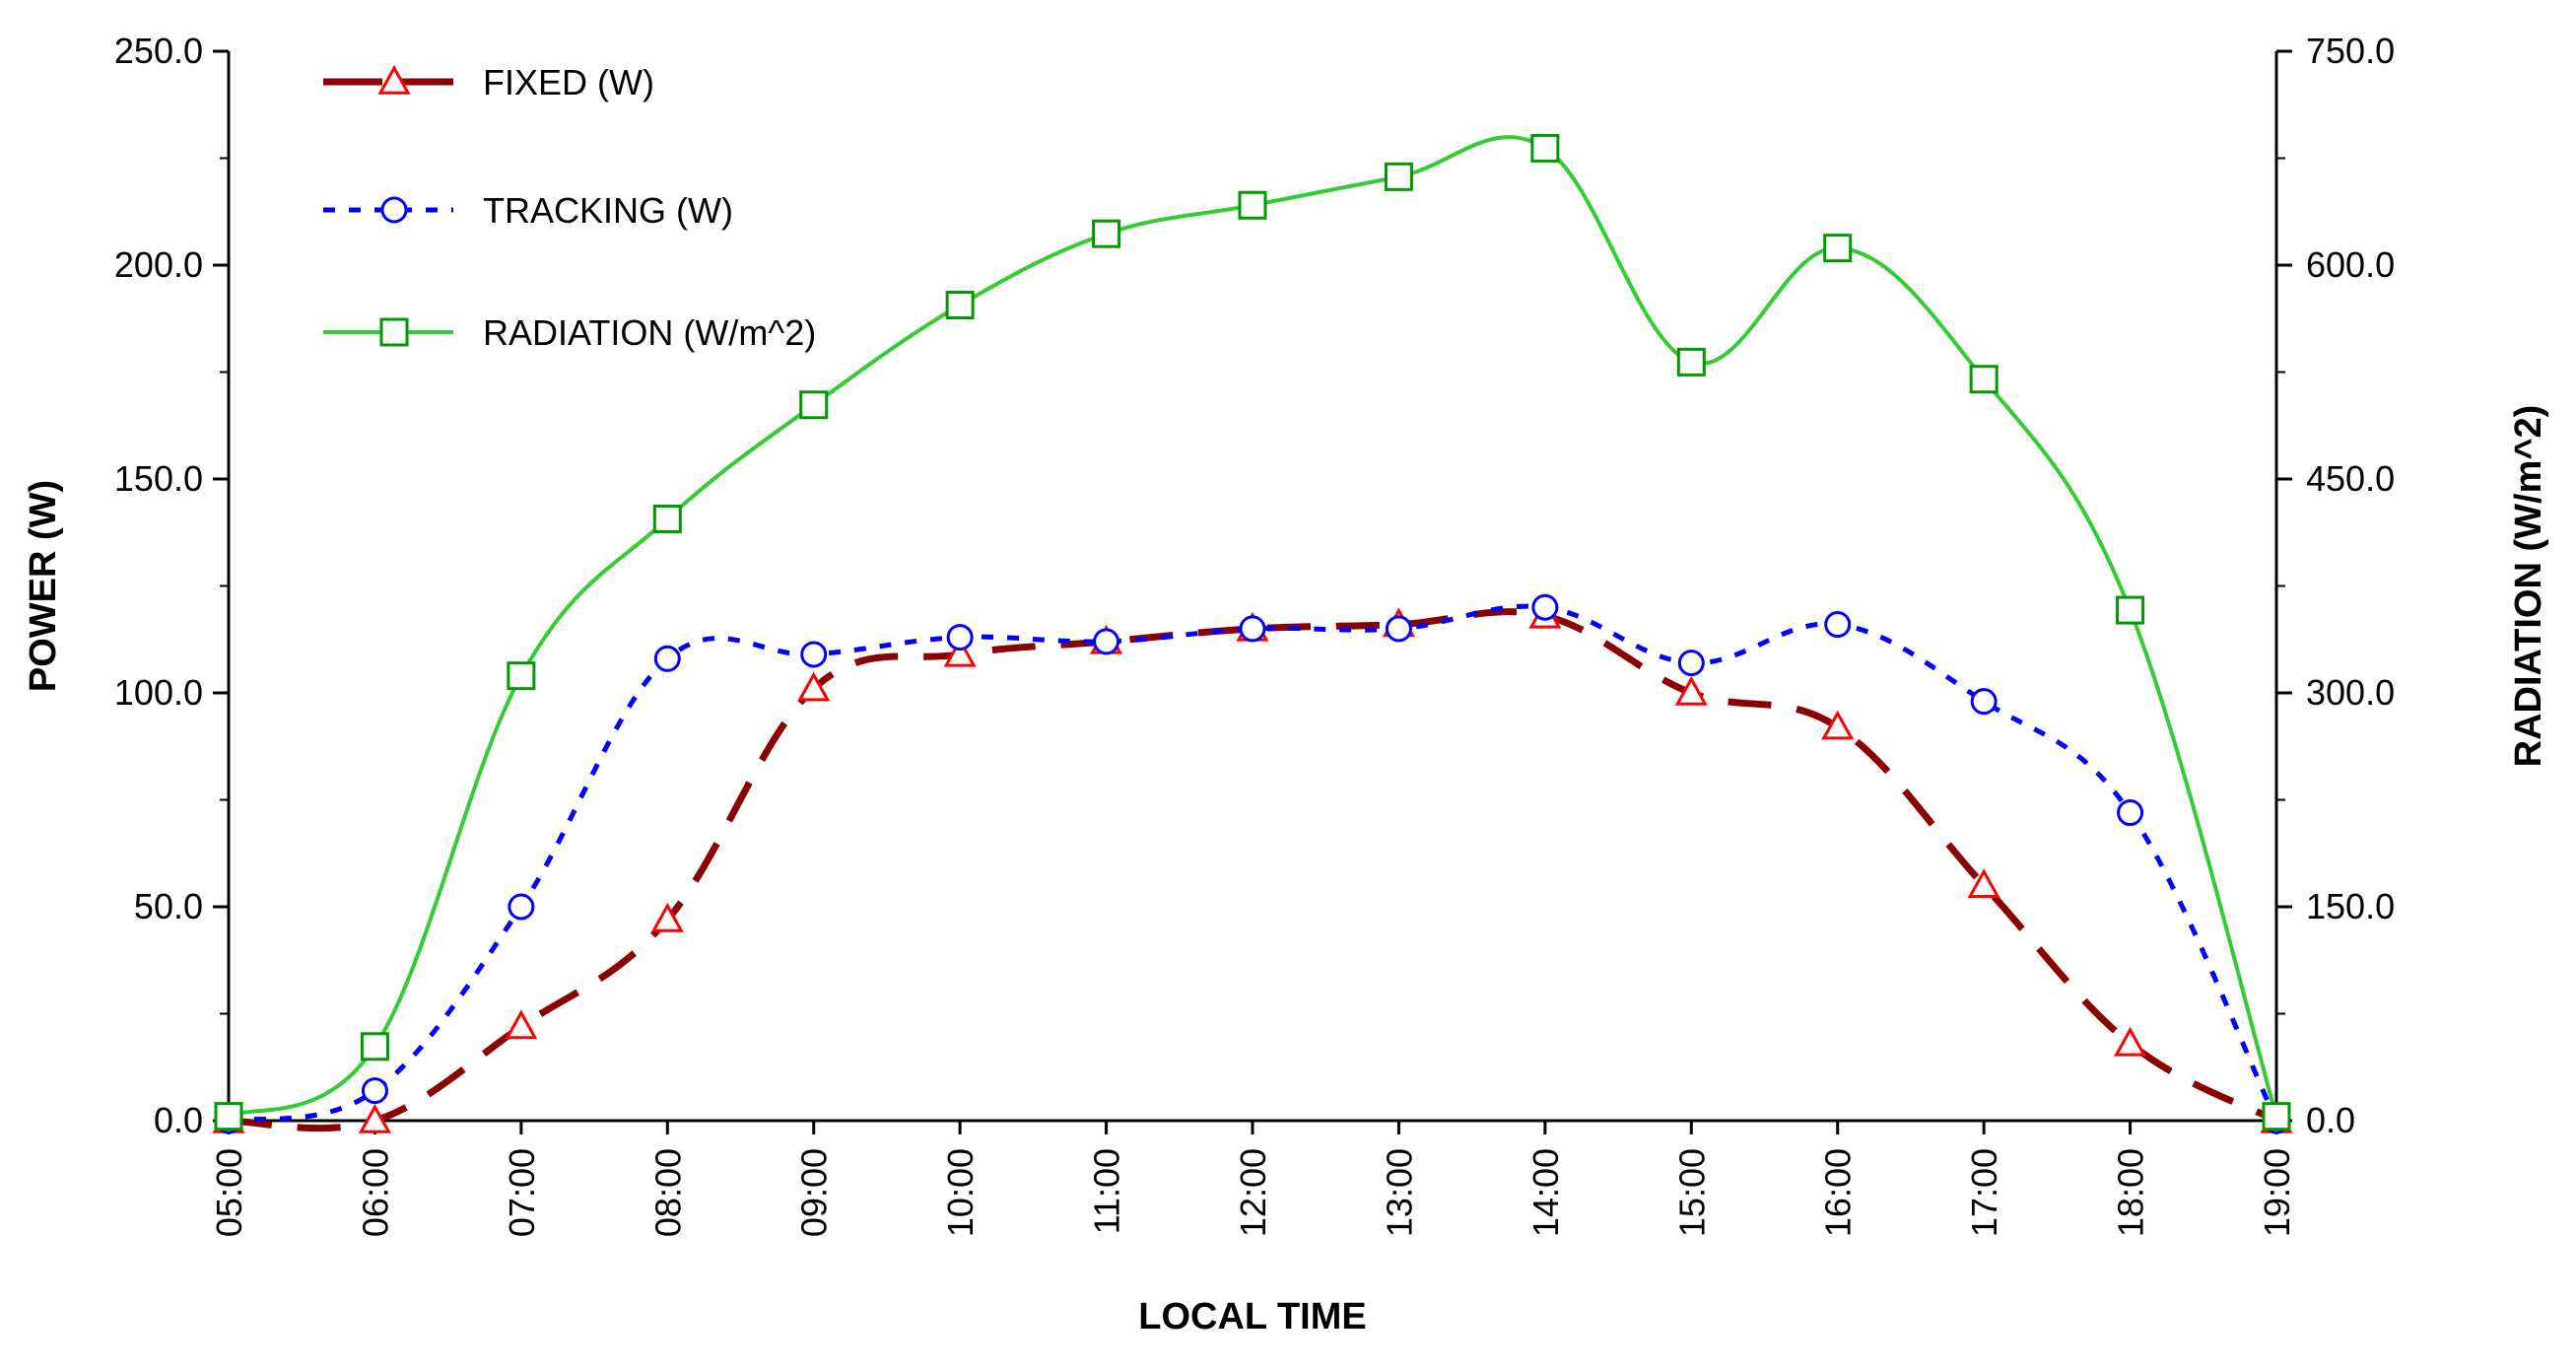 This screenshot has width=2576, height=1371. Describe the element at coordinates (178, 1120) in the screenshot. I see `y-tick-label-left: 0.0` at that location.